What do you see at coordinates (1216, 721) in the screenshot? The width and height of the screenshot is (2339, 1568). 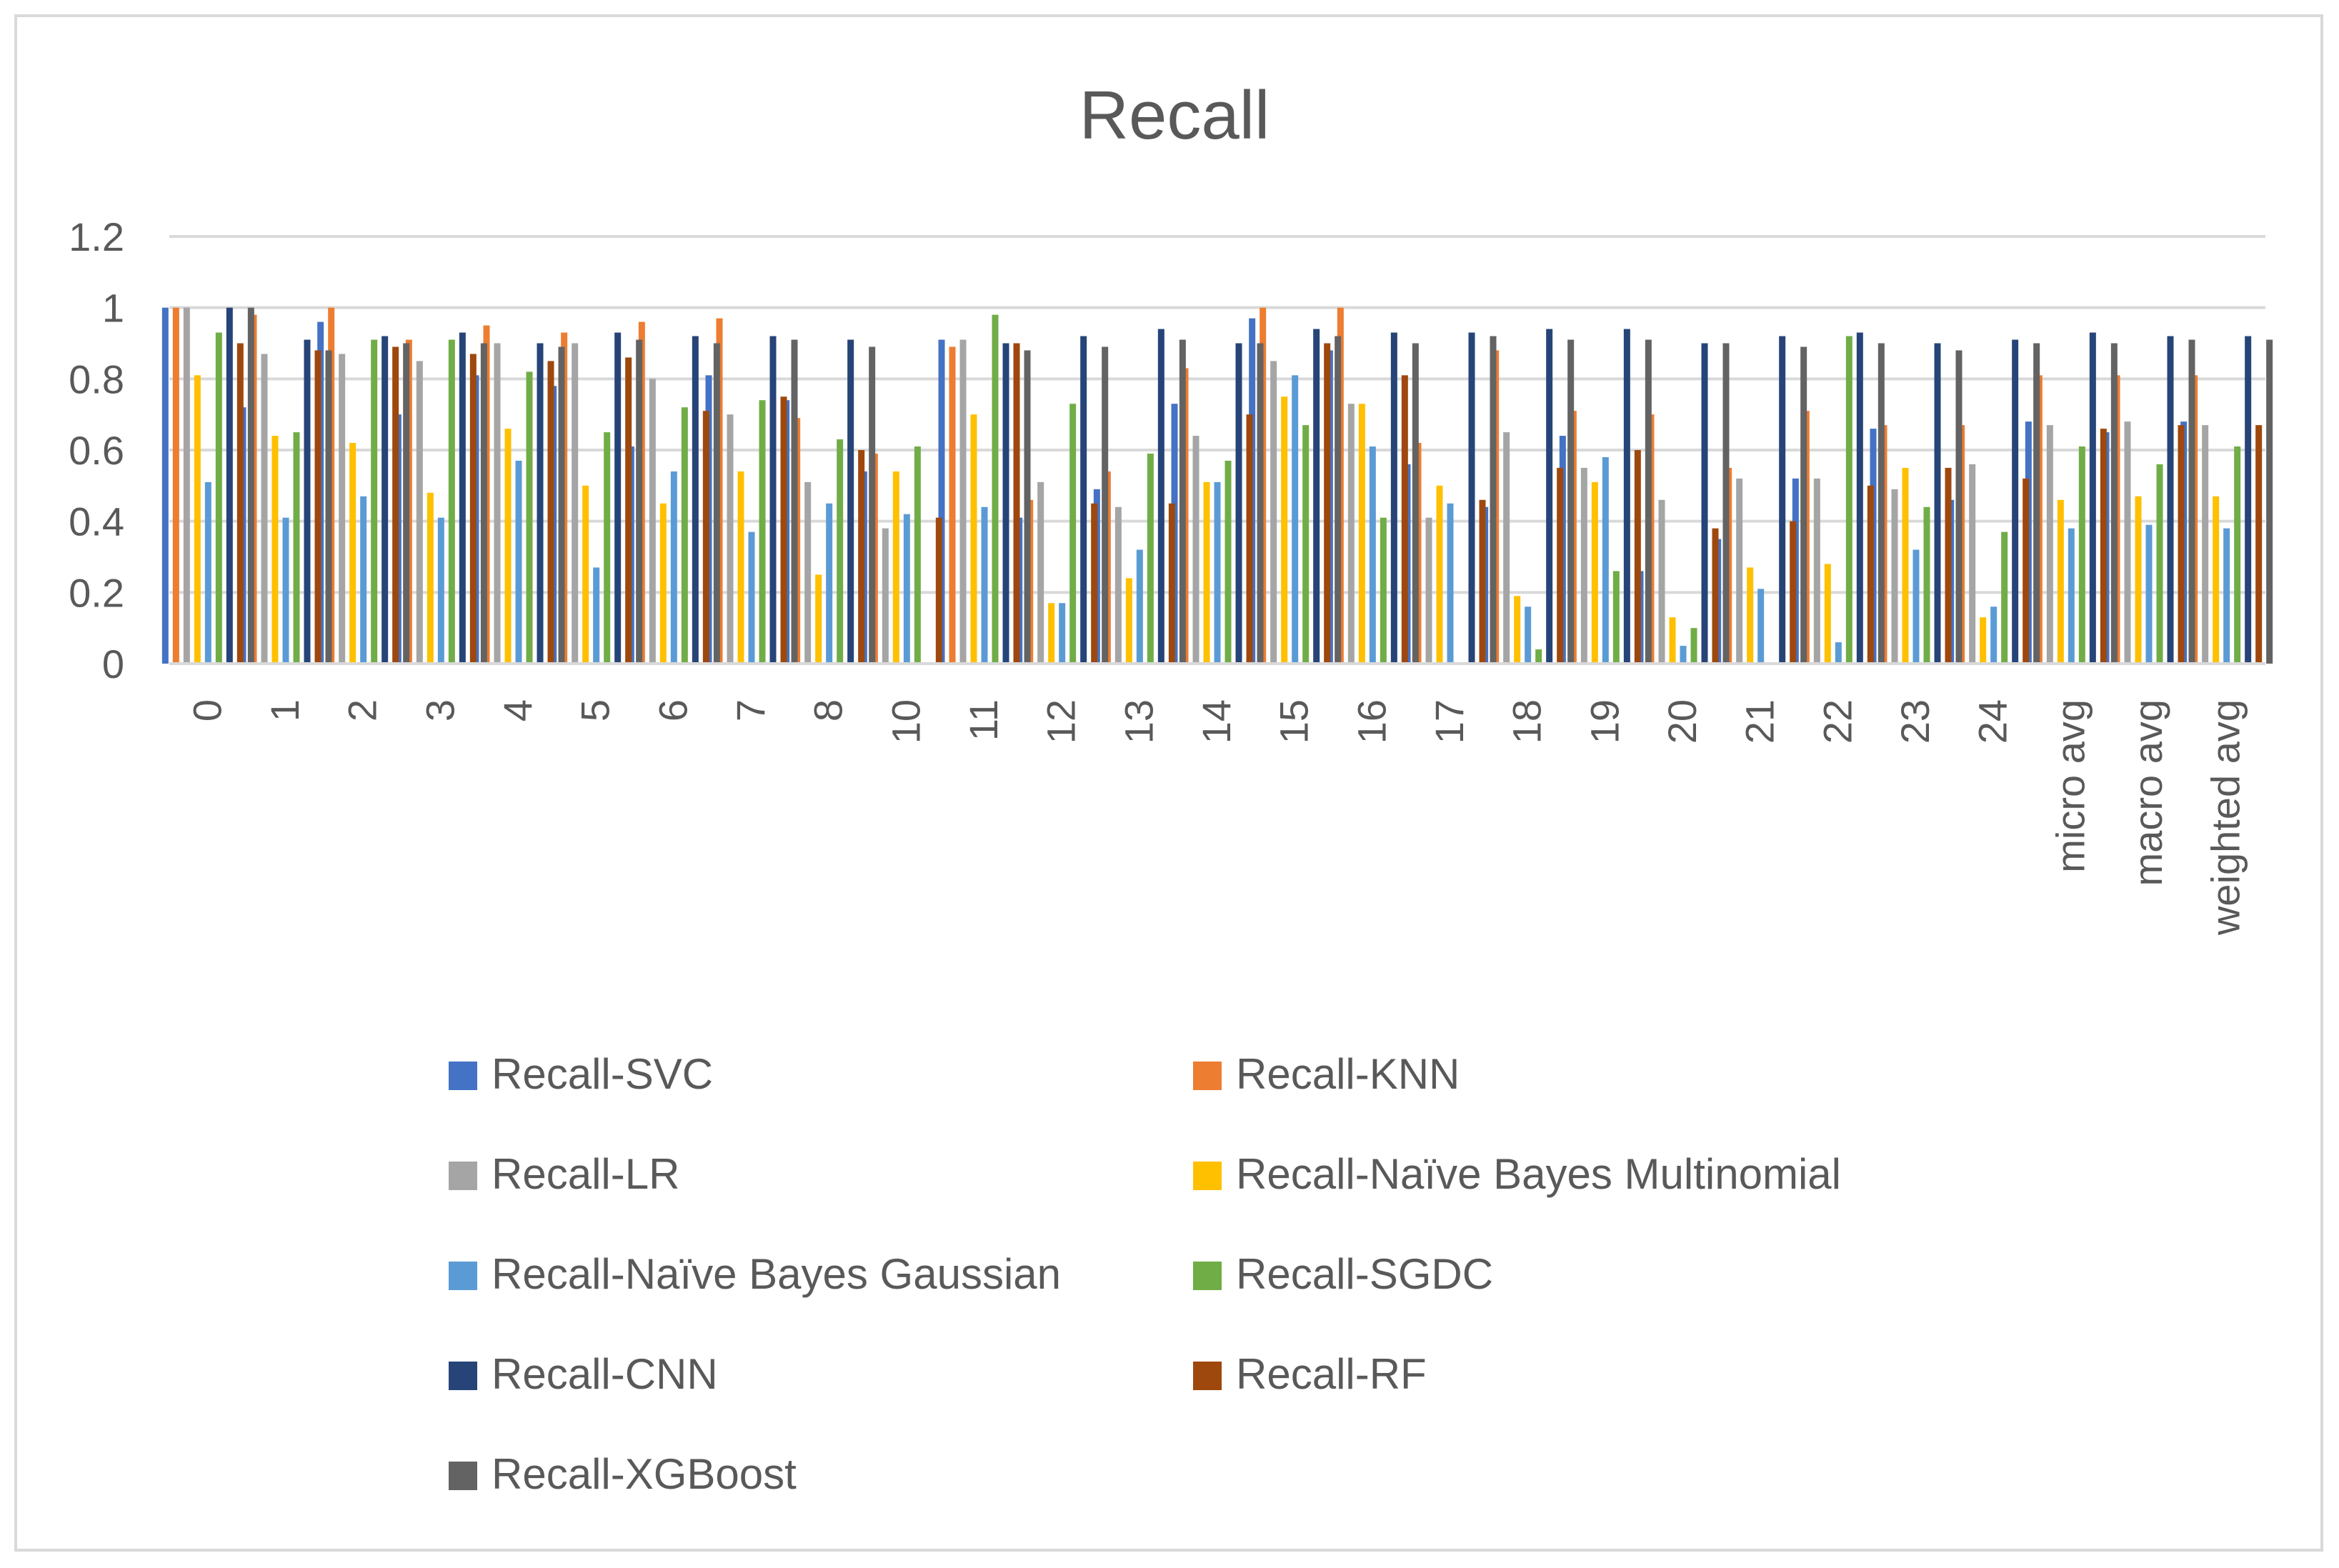 I see `x-tick-label: 14` at bounding box center [1216, 721].